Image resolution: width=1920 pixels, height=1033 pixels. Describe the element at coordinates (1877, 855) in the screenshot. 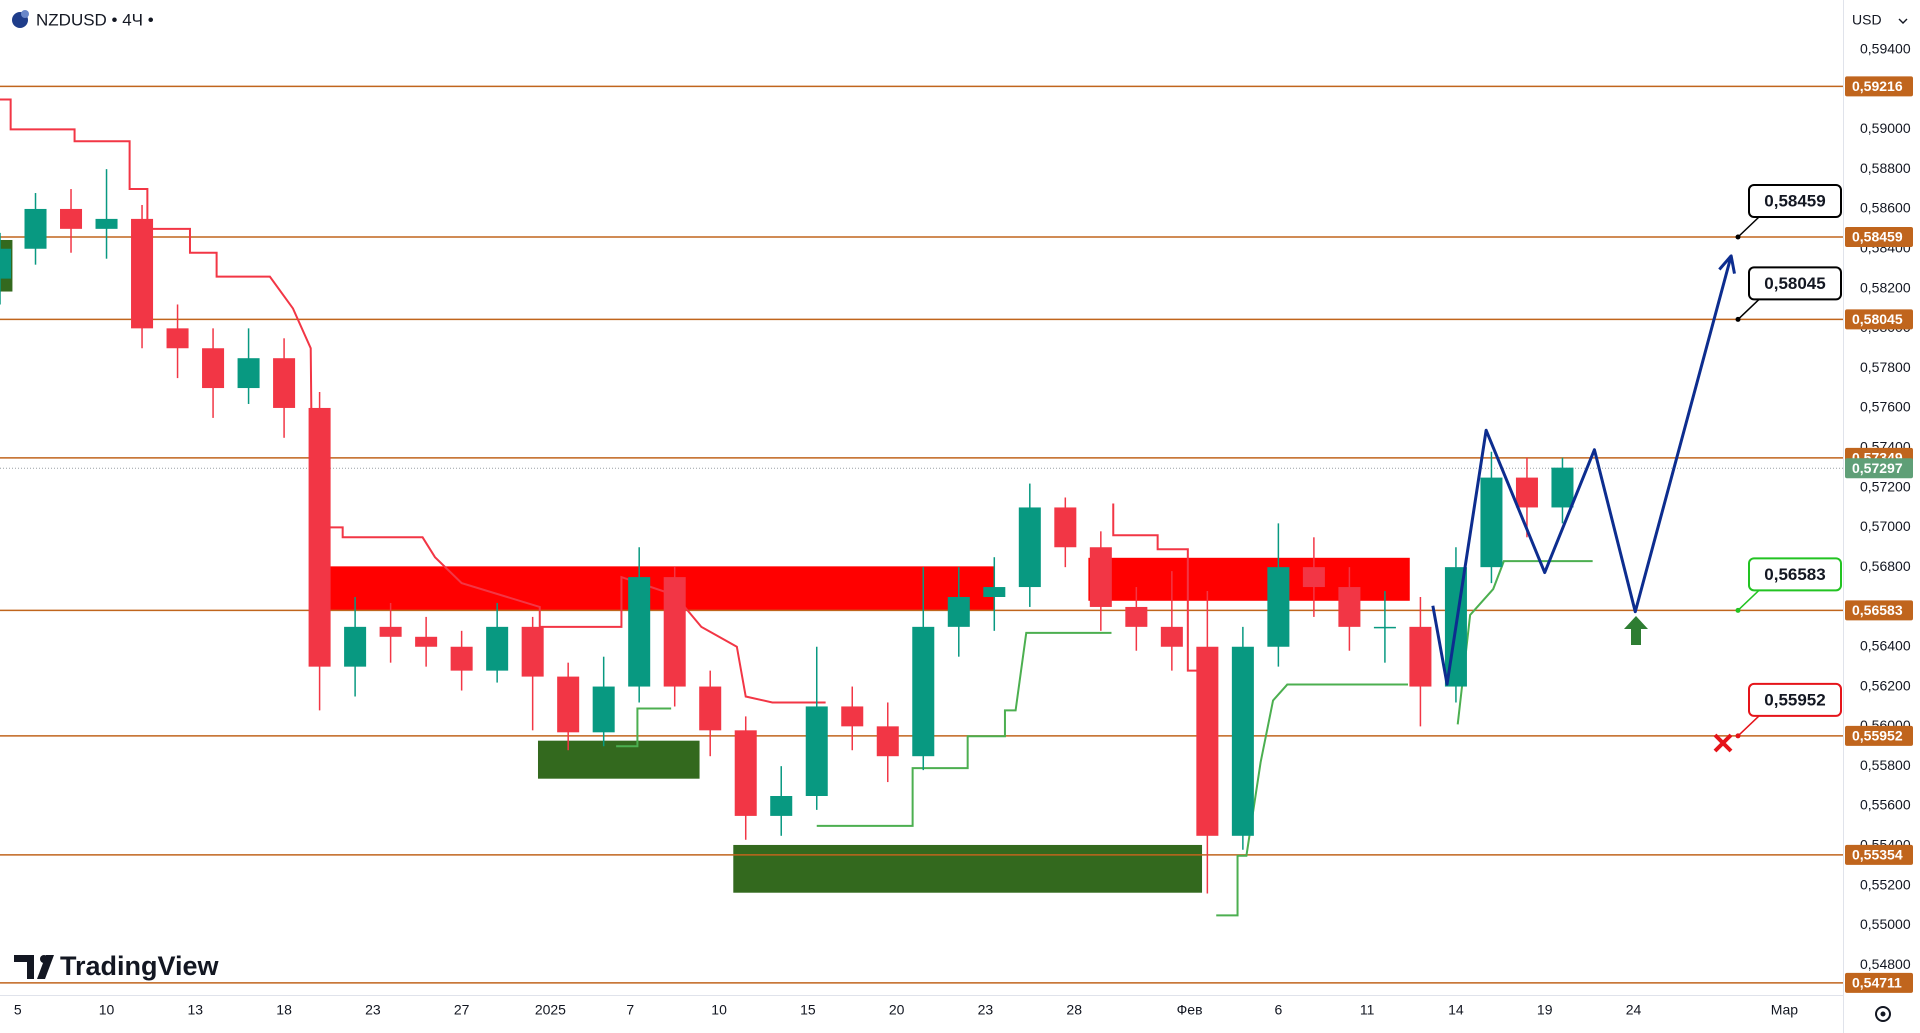

I see `level-price-label: 0,55354` at that location.